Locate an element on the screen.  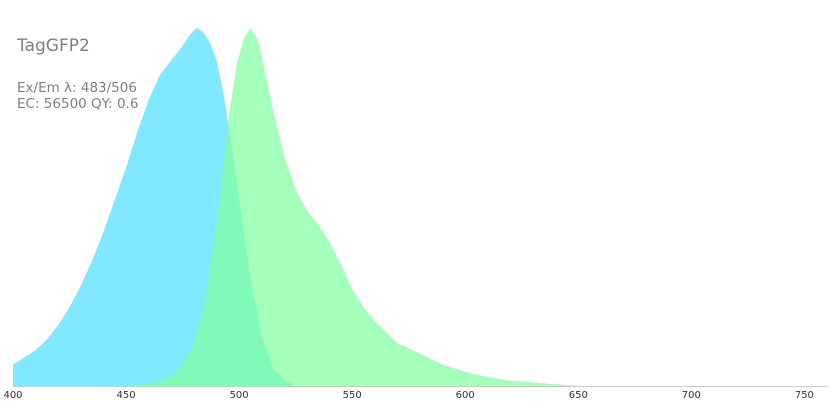
x-tick-label: 500 is located at coordinates (239, 395).